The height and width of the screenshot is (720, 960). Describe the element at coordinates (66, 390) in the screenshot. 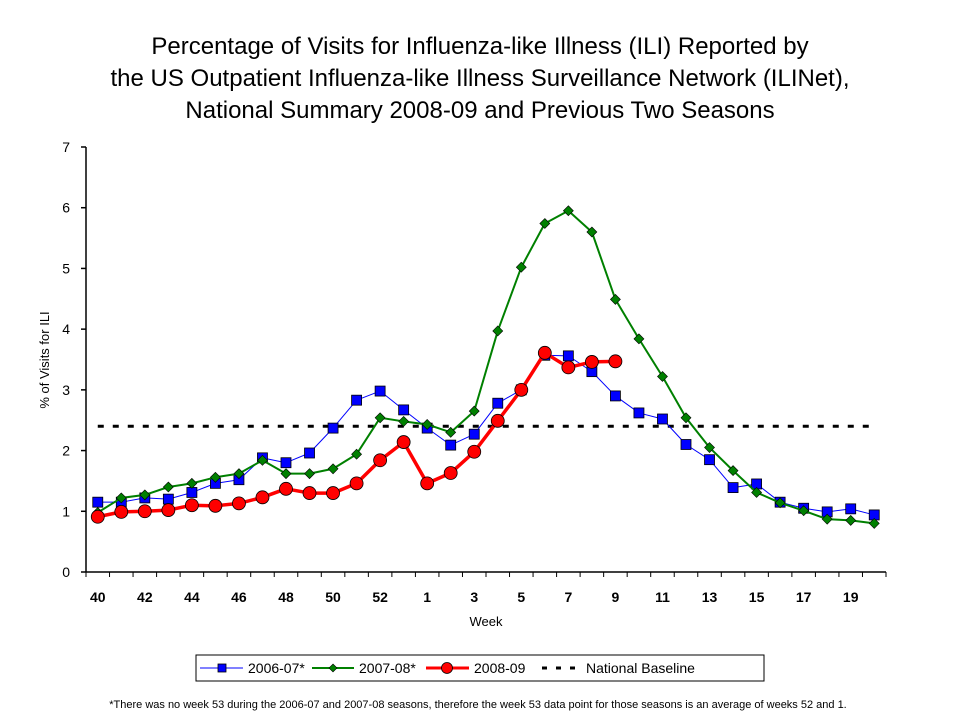

I see `y-tick-label: 3` at that location.